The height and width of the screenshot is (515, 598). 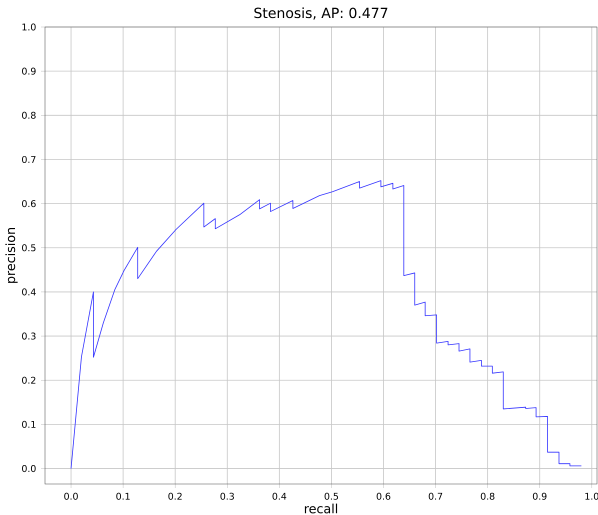 What do you see at coordinates (279, 496) in the screenshot?
I see `x-tick-label: 0.4` at bounding box center [279, 496].